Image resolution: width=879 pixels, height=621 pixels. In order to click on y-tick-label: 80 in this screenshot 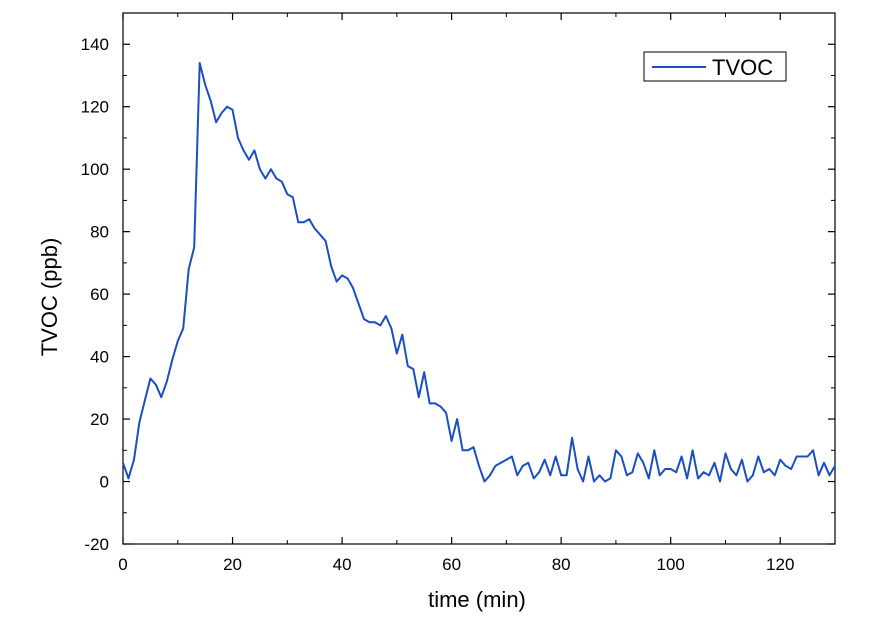, I will do `click(99, 232)`.